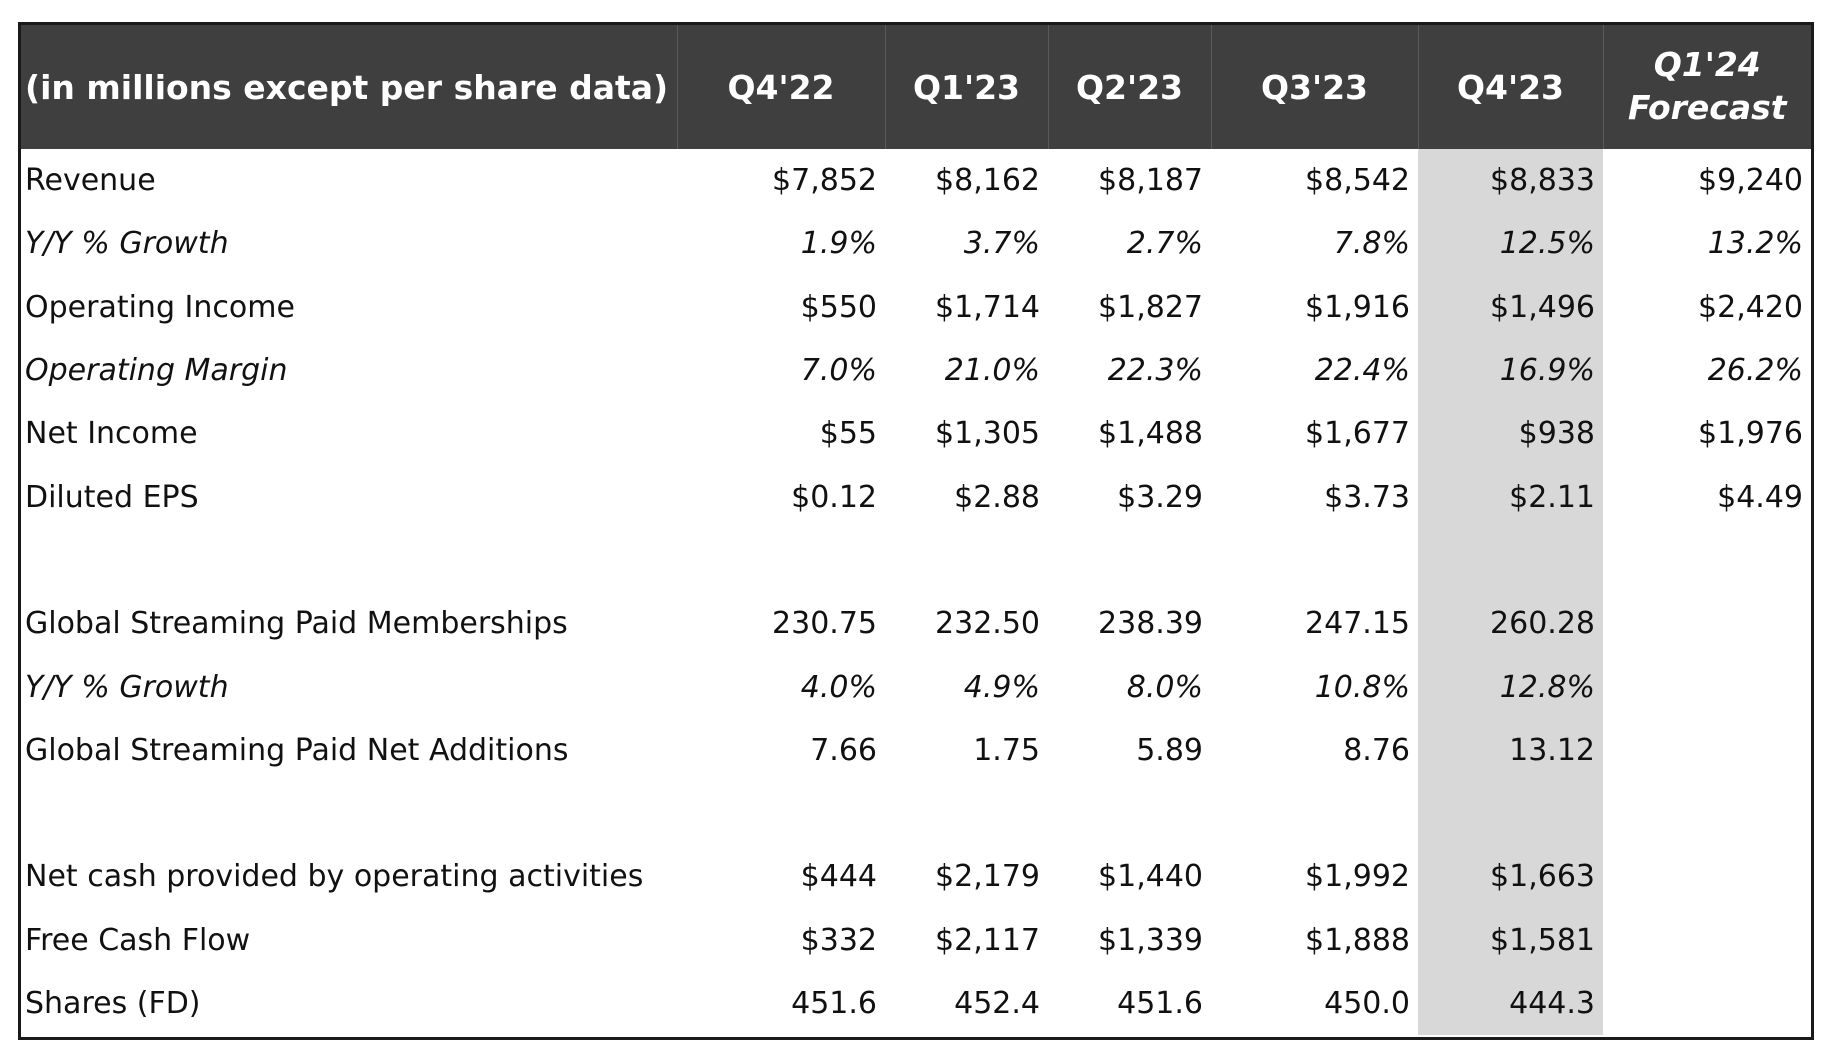  Describe the element at coordinates (113, 1003) in the screenshot. I see `row-label: Shares (FD)` at that location.